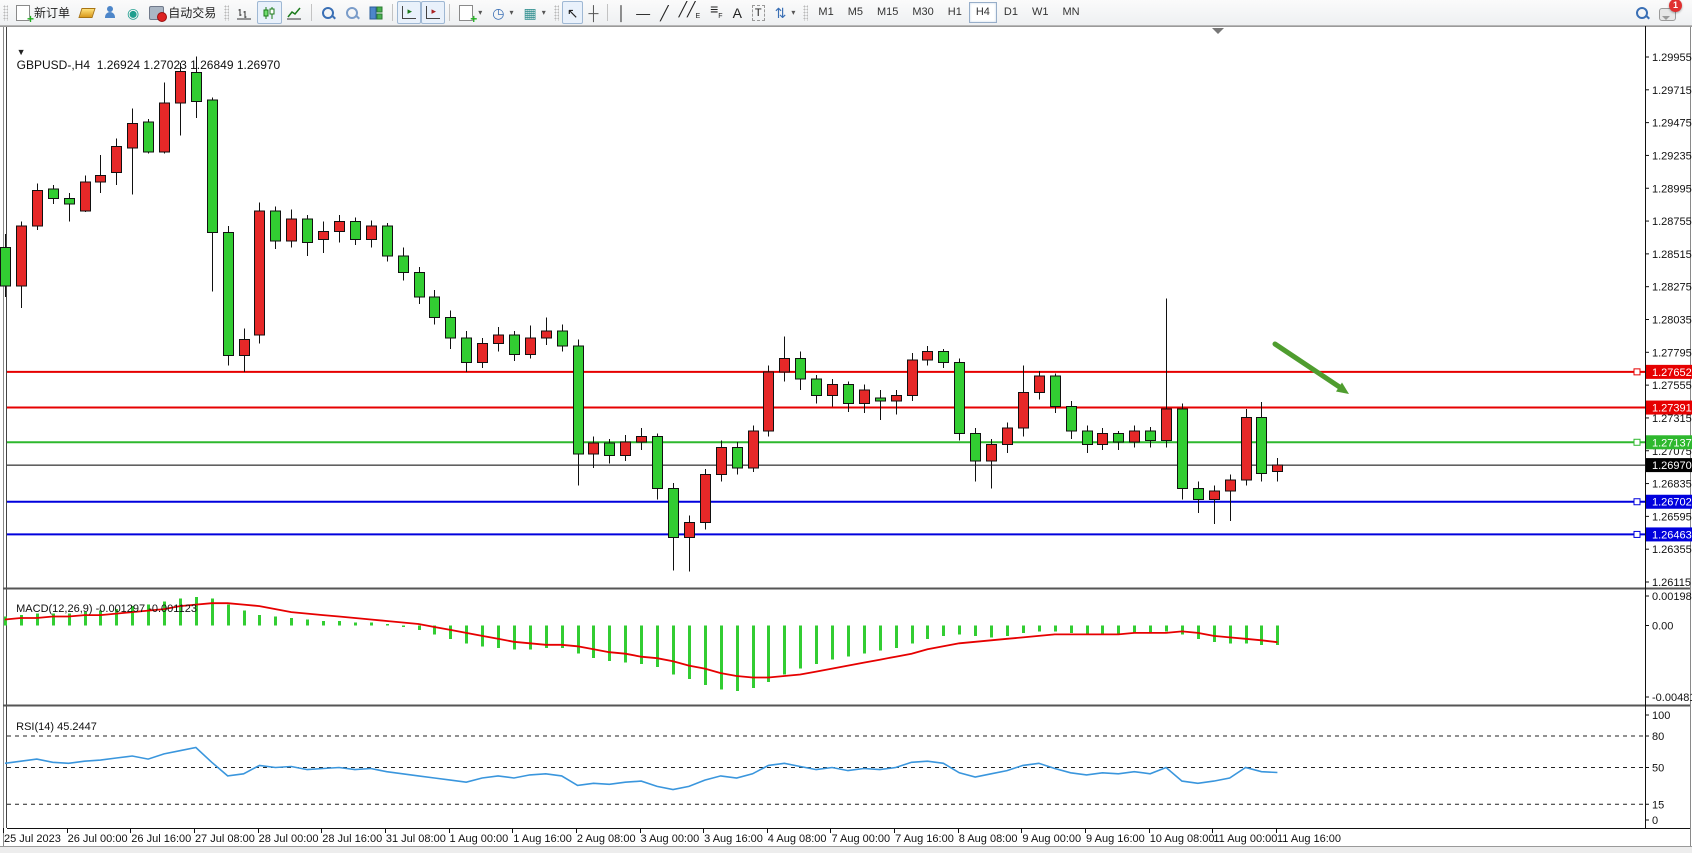  Describe the element at coordinates (498, 12) in the screenshot. I see `clock-icon: ◷` at that location.